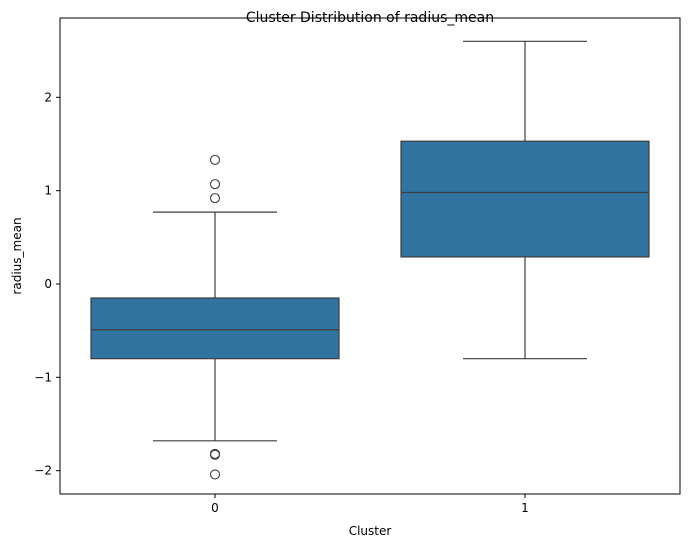 The width and height of the screenshot is (689, 547). Describe the element at coordinates (43, 471) in the screenshot. I see `y-tick-label: −2` at that location.